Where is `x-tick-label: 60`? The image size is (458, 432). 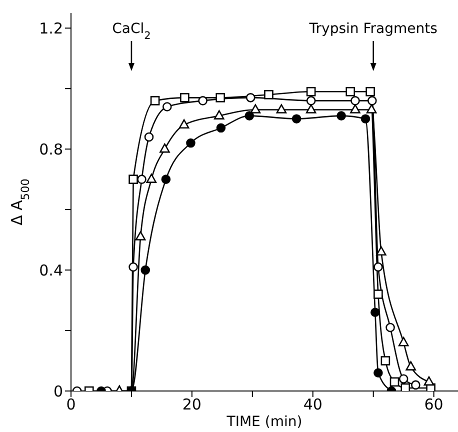
x-tick-label: 60 is located at coordinates (434, 405).